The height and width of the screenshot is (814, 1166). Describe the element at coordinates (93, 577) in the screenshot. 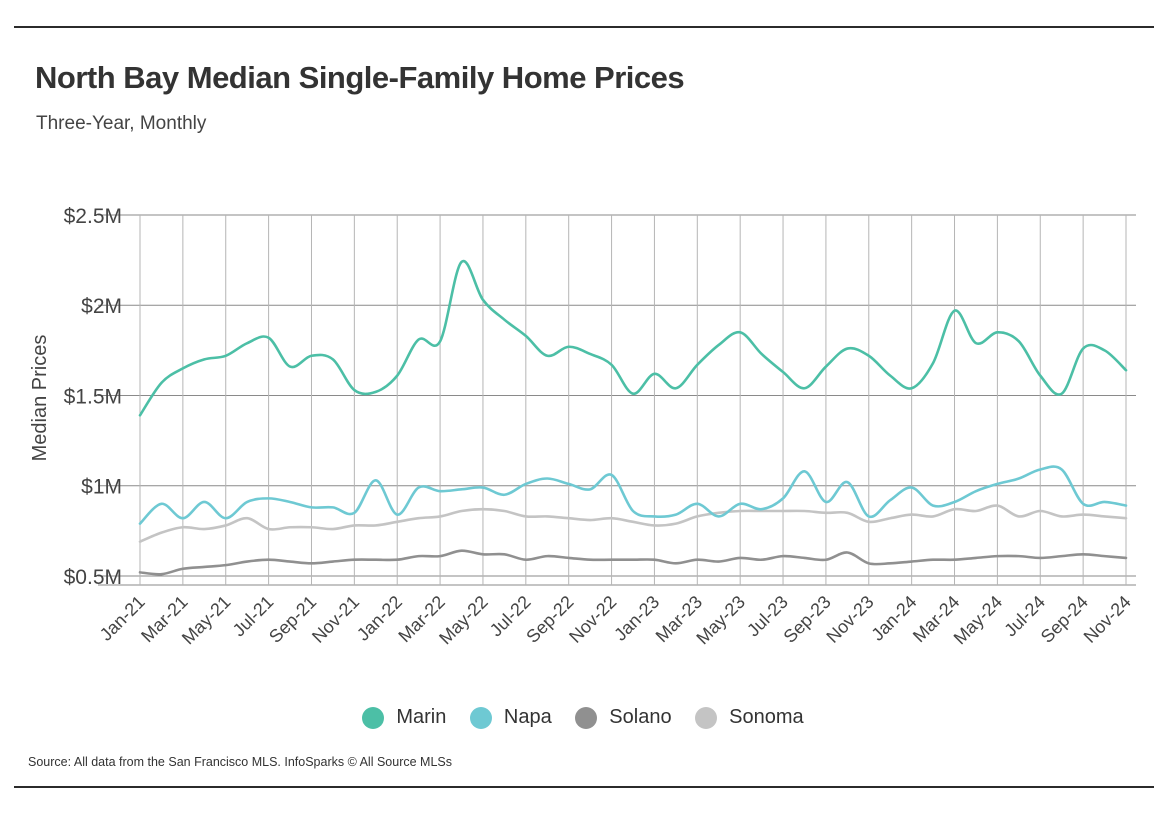

I see `y-tick-label: $0.5M` at that location.